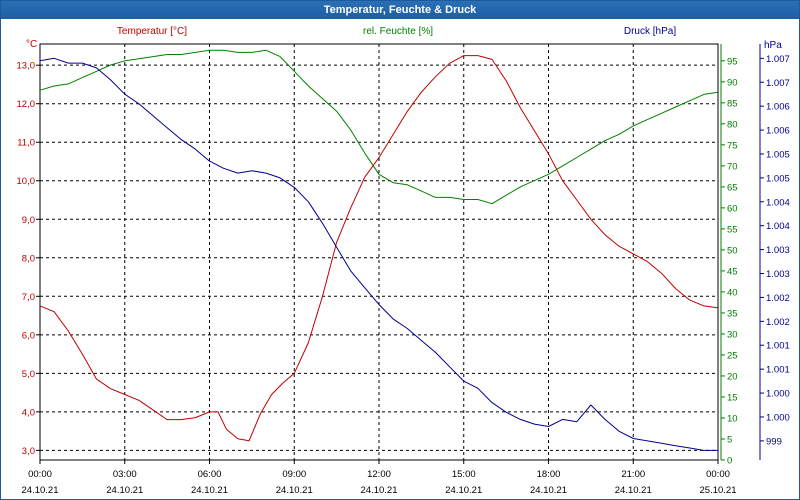  I want to click on temperature-tick-label: 4,0, so click(28, 412).